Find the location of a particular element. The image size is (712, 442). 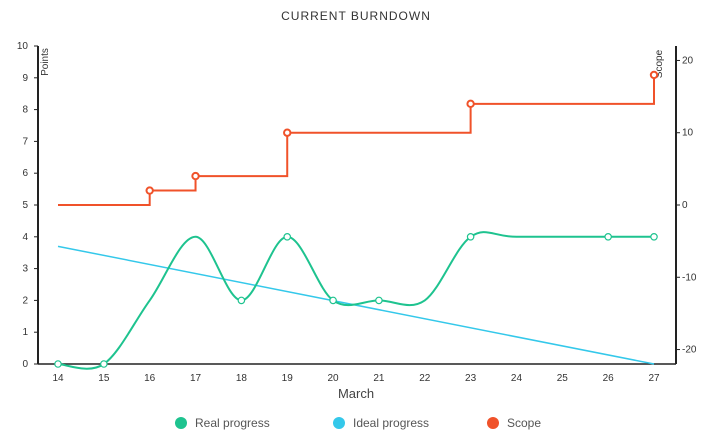

x-axis-tick-label: 20 is located at coordinates (334, 378).